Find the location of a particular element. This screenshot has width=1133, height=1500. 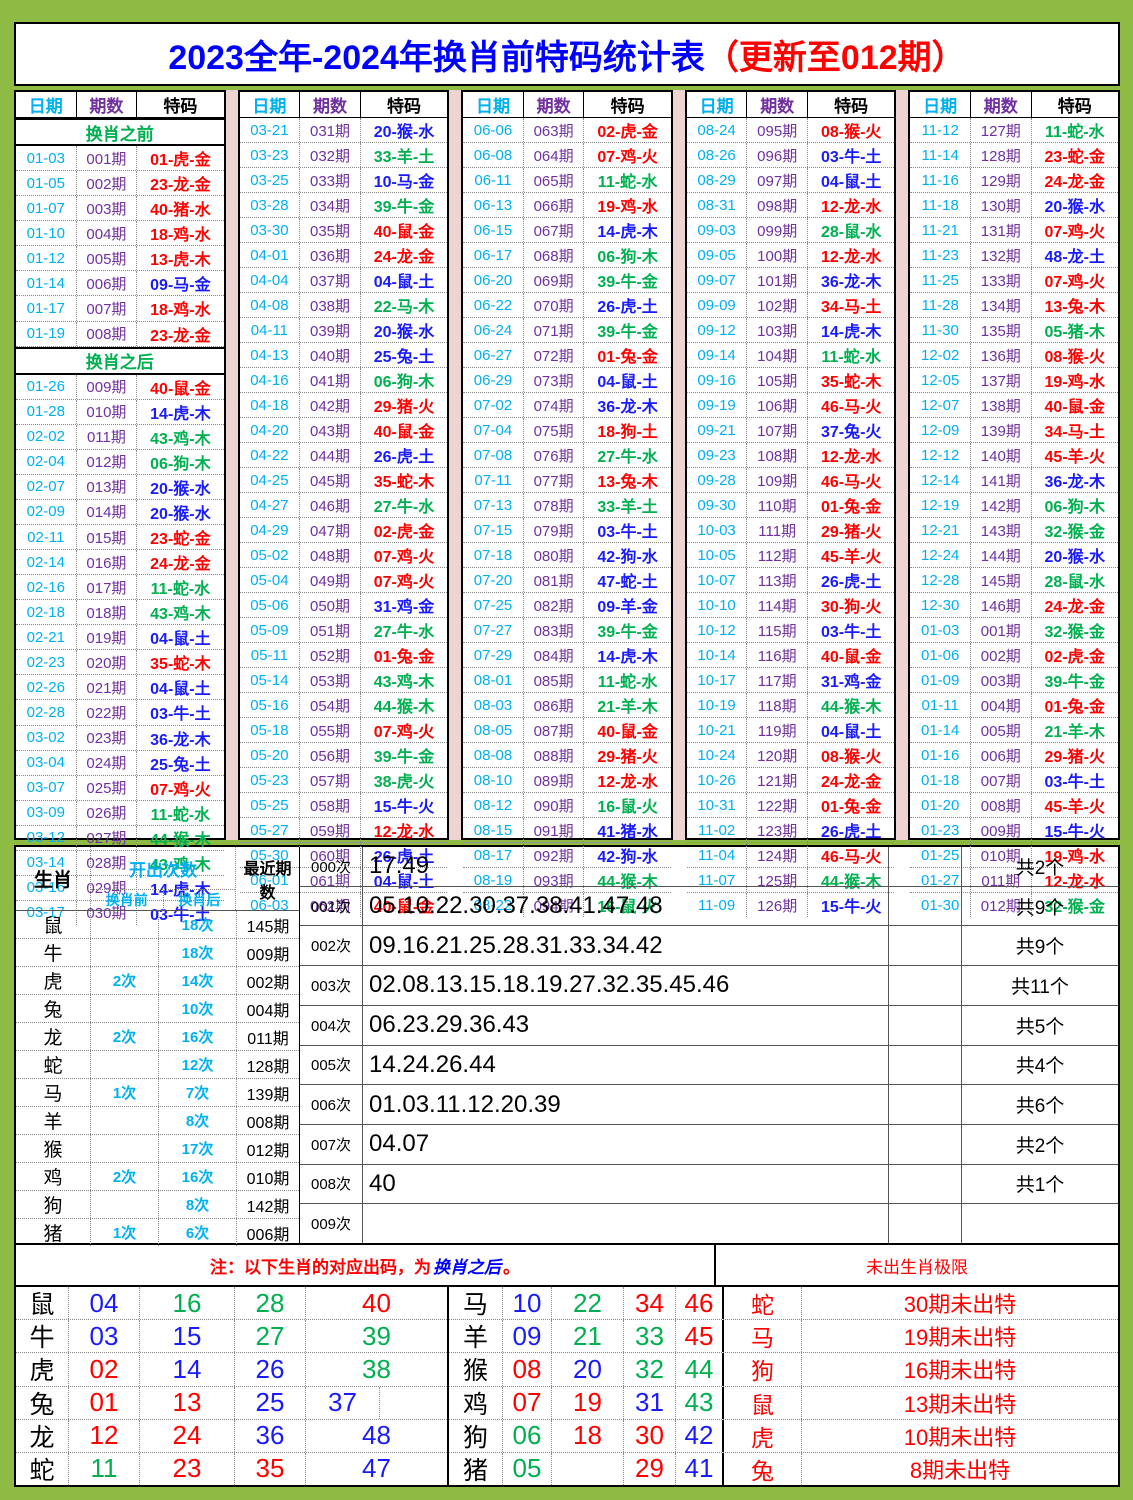

number-cell: 48 is located at coordinates (376, 1435).